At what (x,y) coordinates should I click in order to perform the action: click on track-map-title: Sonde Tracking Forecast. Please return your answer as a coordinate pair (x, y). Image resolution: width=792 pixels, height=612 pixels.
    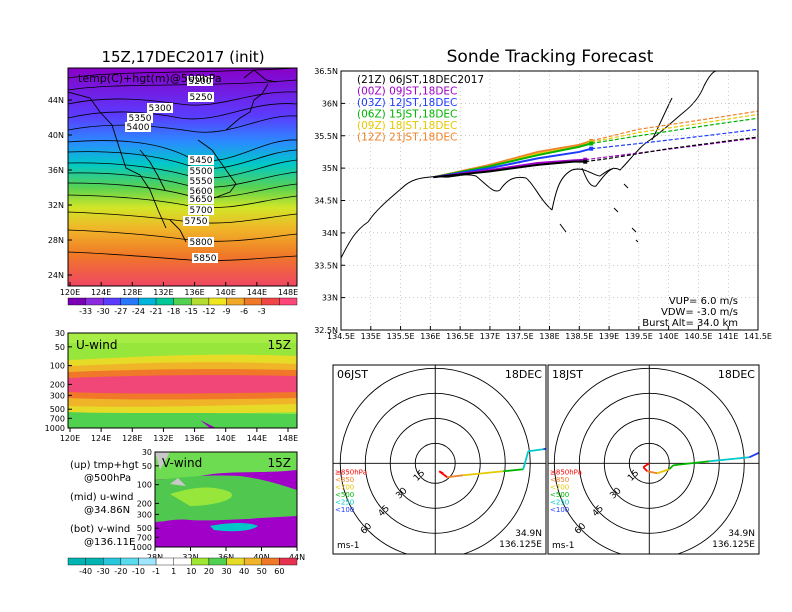
    Looking at the image, I should click on (550, 57).